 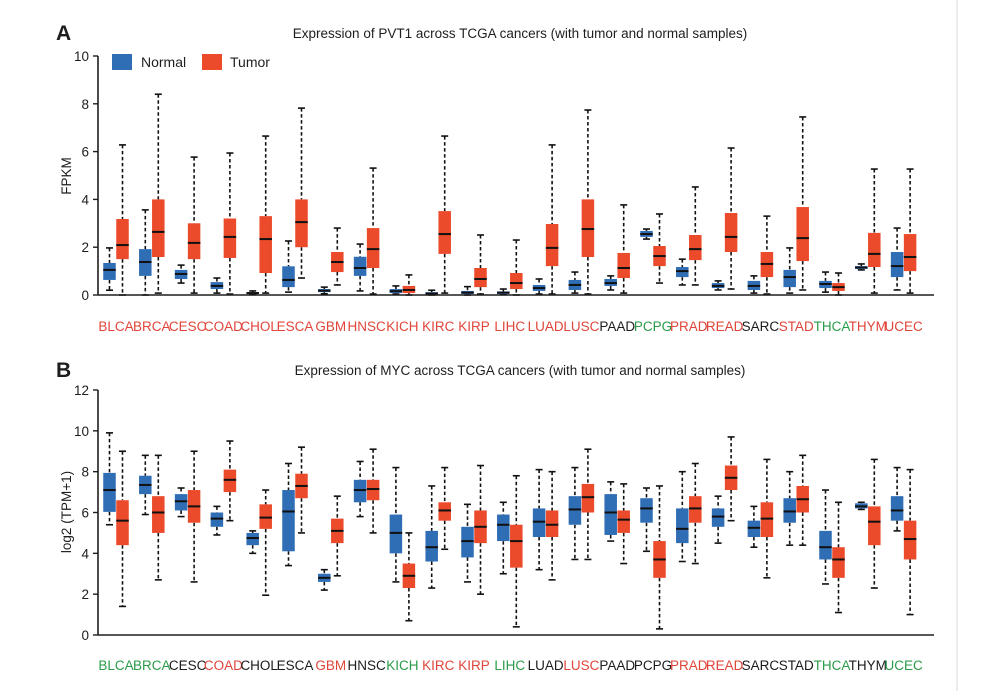 I want to click on box-normal-coad, so click(x=217, y=519).